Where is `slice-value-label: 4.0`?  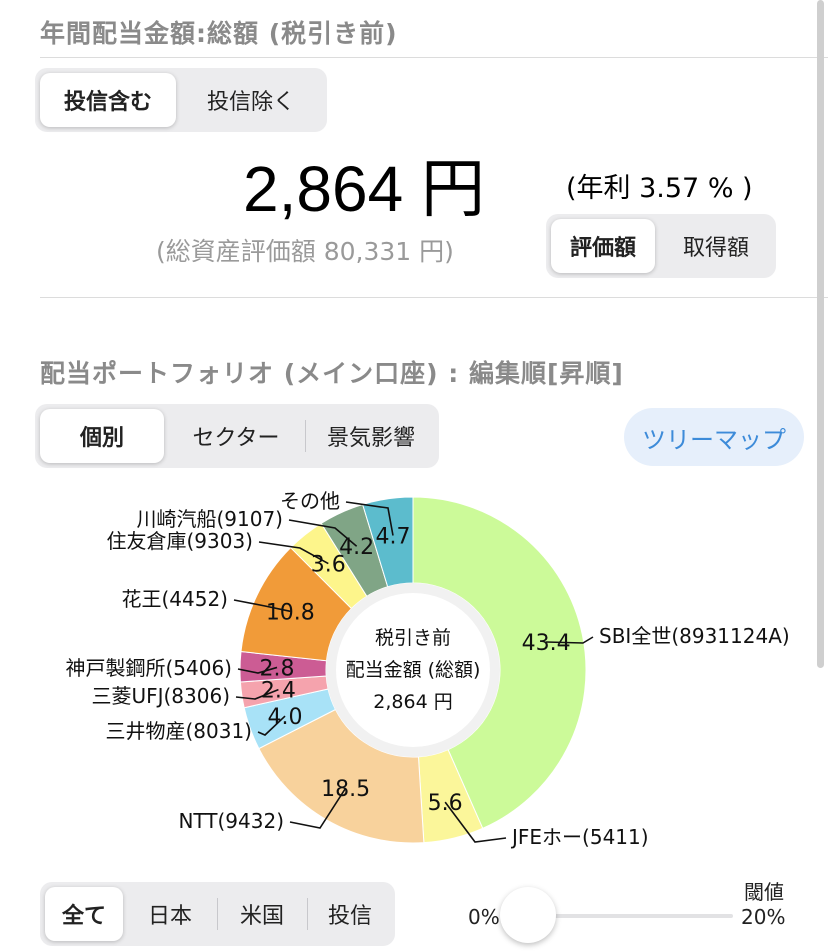
slice-value-label: 4.0 is located at coordinates (285, 717).